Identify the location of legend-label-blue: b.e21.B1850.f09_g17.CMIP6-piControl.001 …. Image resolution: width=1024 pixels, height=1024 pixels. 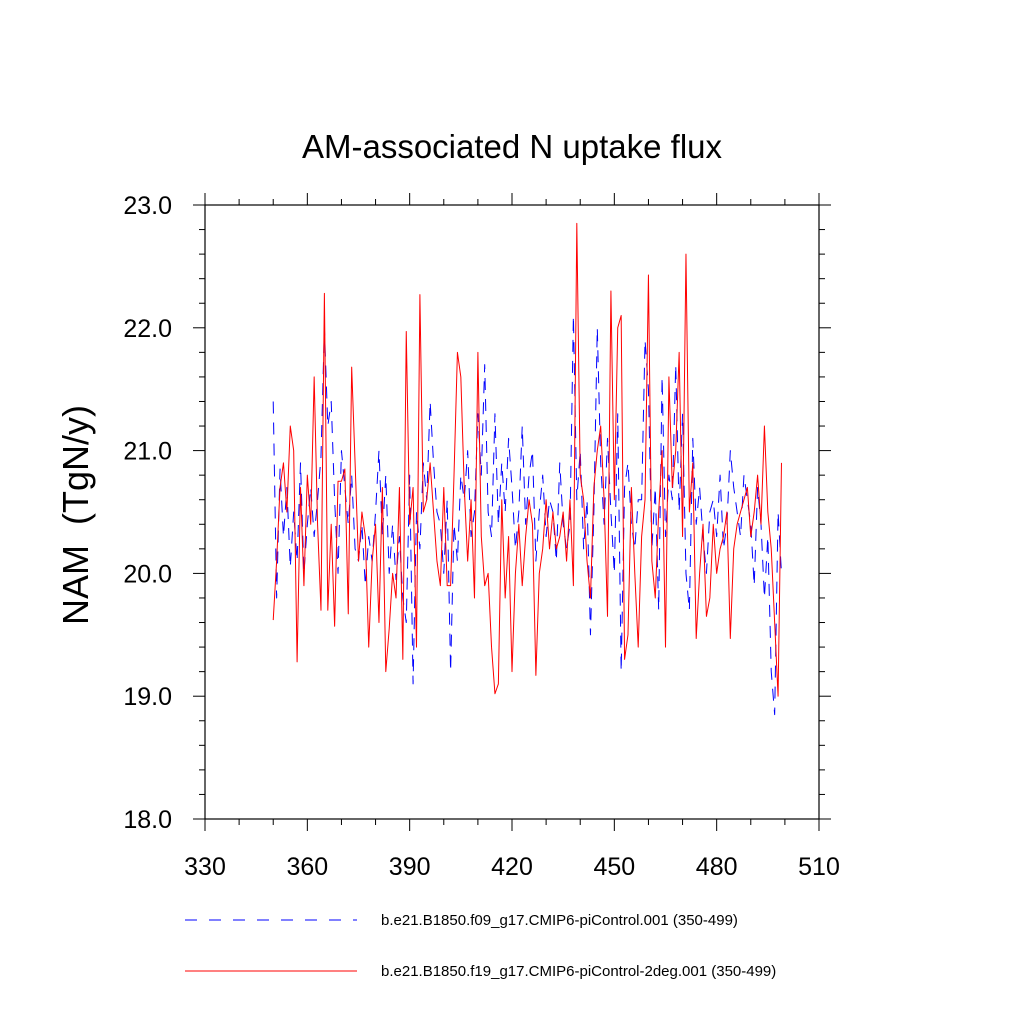
(559, 920).